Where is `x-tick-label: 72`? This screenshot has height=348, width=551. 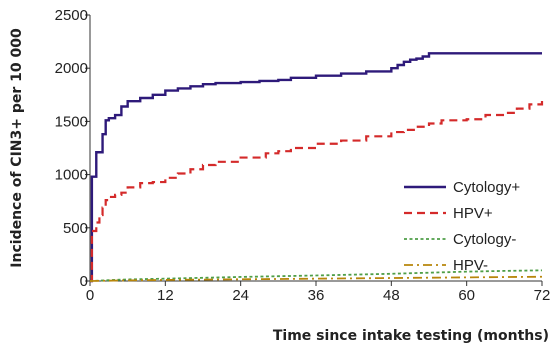
x-tick-label: 72 is located at coordinates (542, 295).